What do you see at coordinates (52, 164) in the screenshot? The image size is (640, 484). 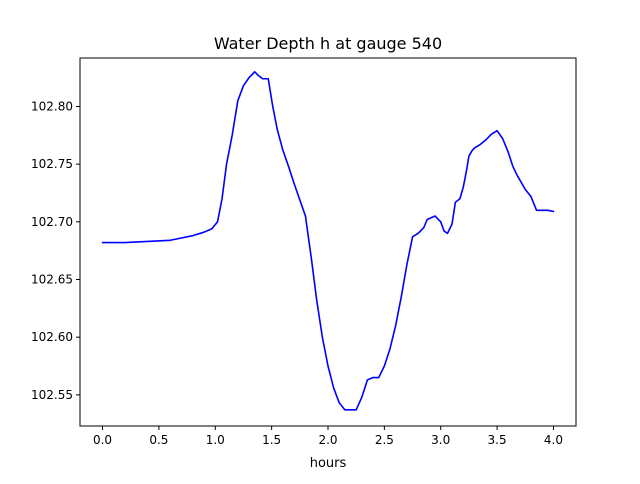 I see `y-tick-label: 102.75` at bounding box center [52, 164].